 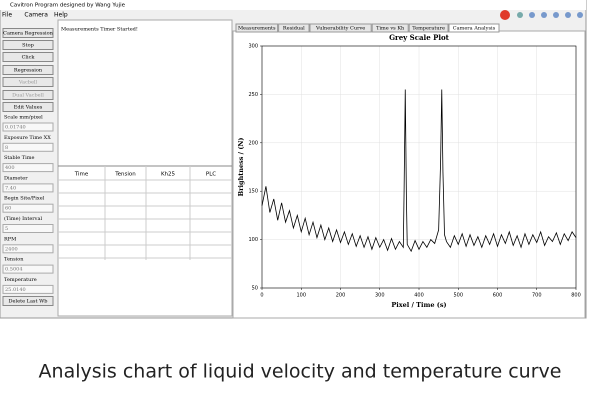 I want to click on field-label: Tension, so click(x=14, y=260).